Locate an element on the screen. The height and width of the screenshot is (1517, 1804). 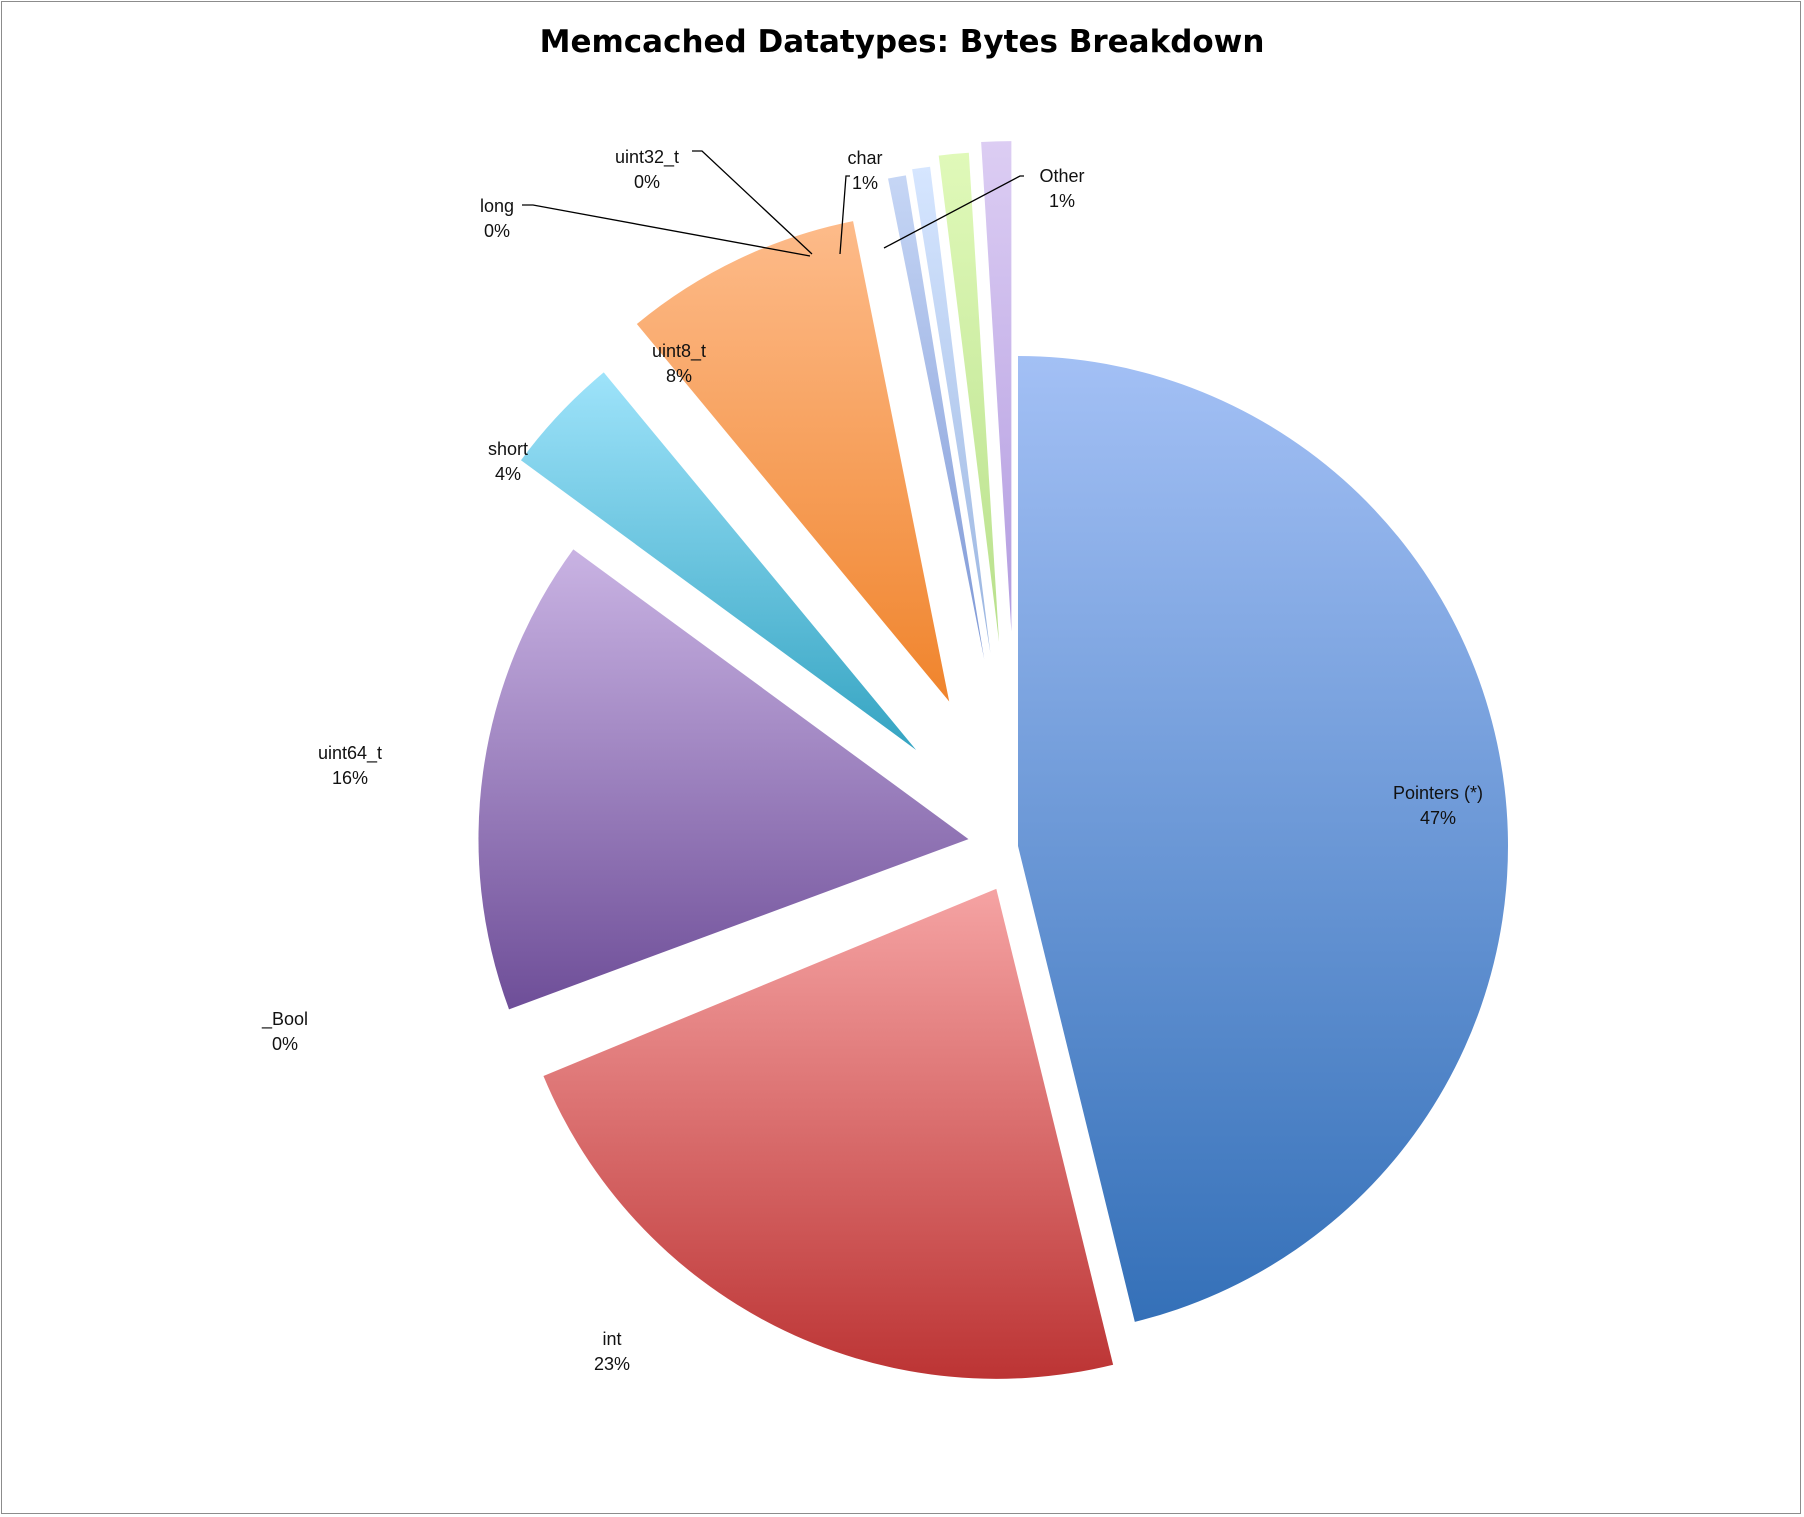
slice-percent-label: 8% is located at coordinates (679, 376).